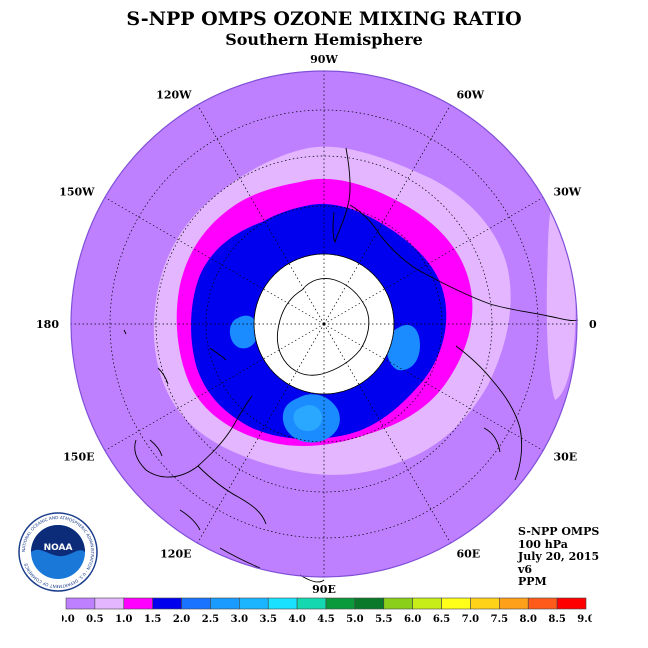 The image size is (648, 648). I want to click on longitude-label: 30E, so click(566, 457).